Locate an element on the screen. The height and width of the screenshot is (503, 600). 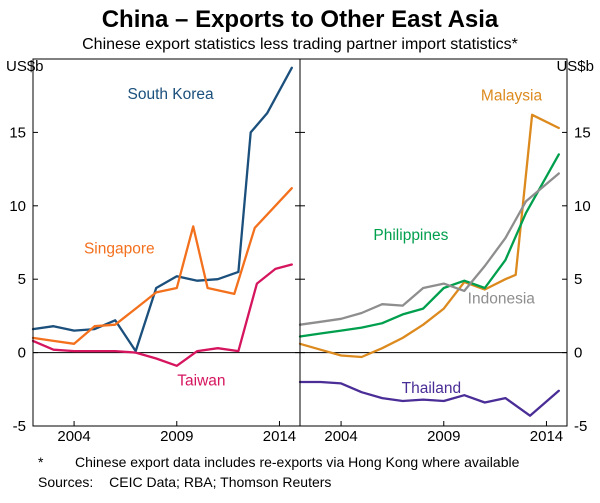
chart-title: China – Exports to Other East Asia is located at coordinates (300, 19).